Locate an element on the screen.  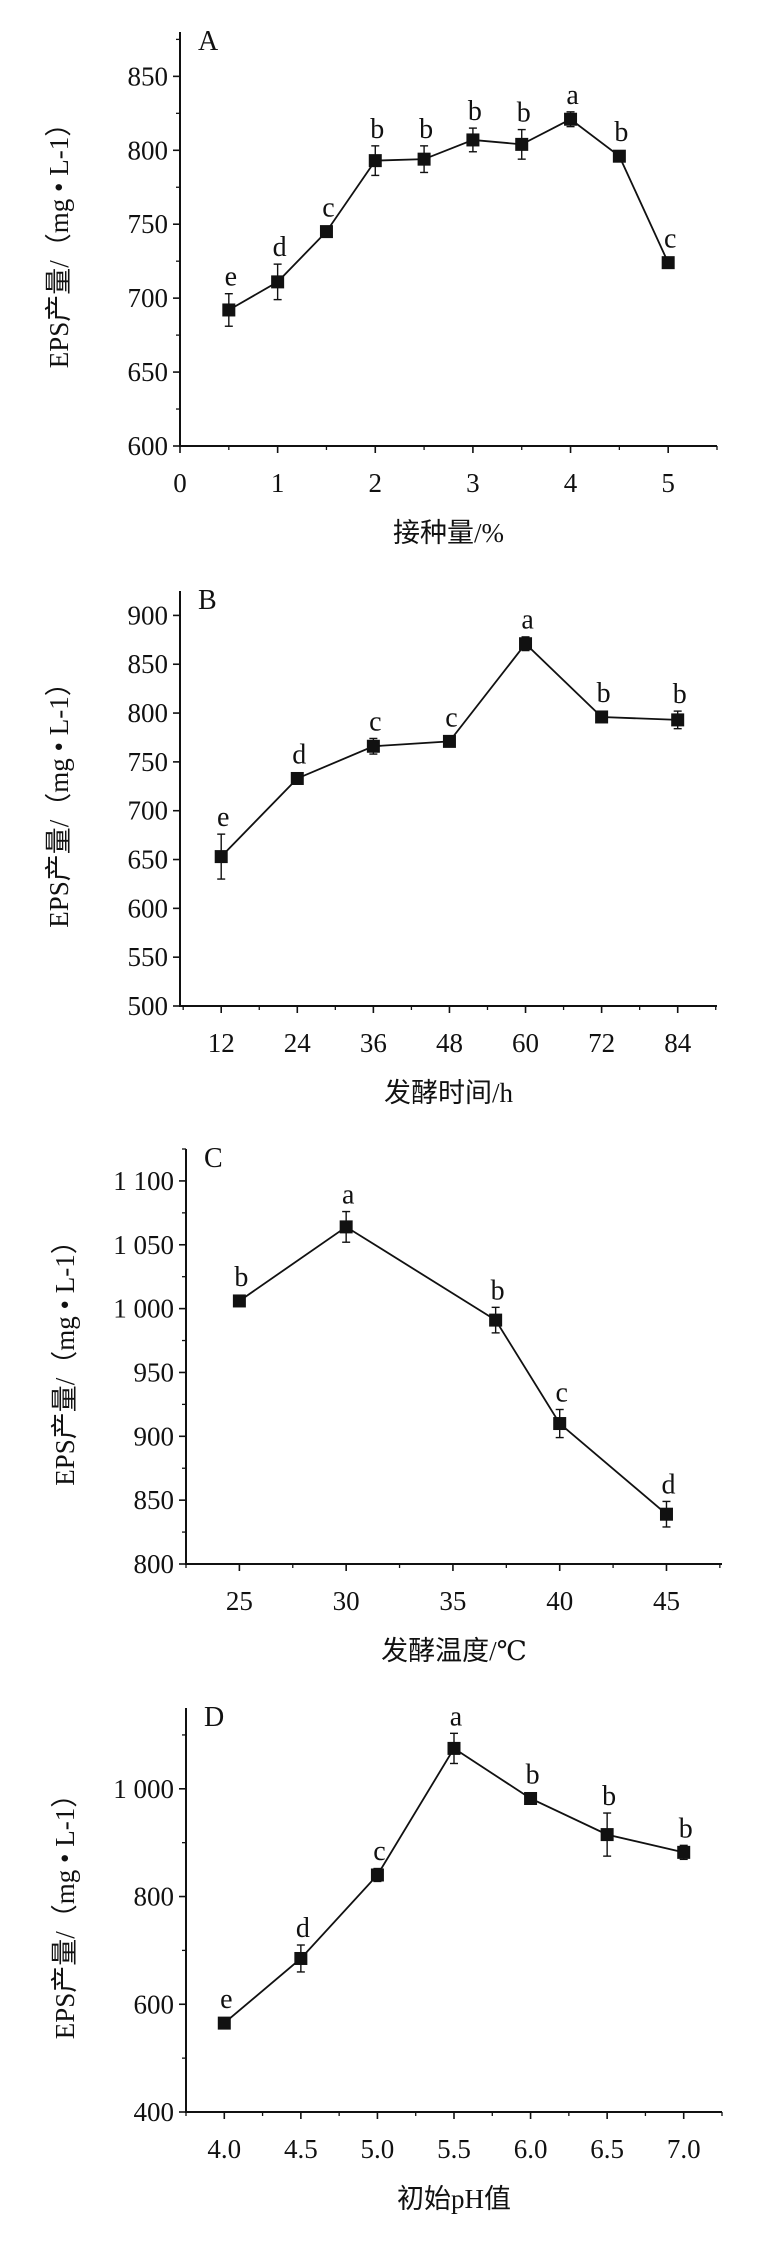
panel-label: A is located at coordinates (208, 41).